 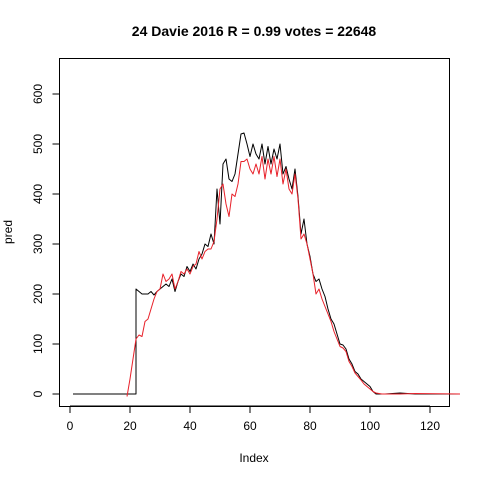 I want to click on y-tick-label: 100, so click(x=38, y=344).